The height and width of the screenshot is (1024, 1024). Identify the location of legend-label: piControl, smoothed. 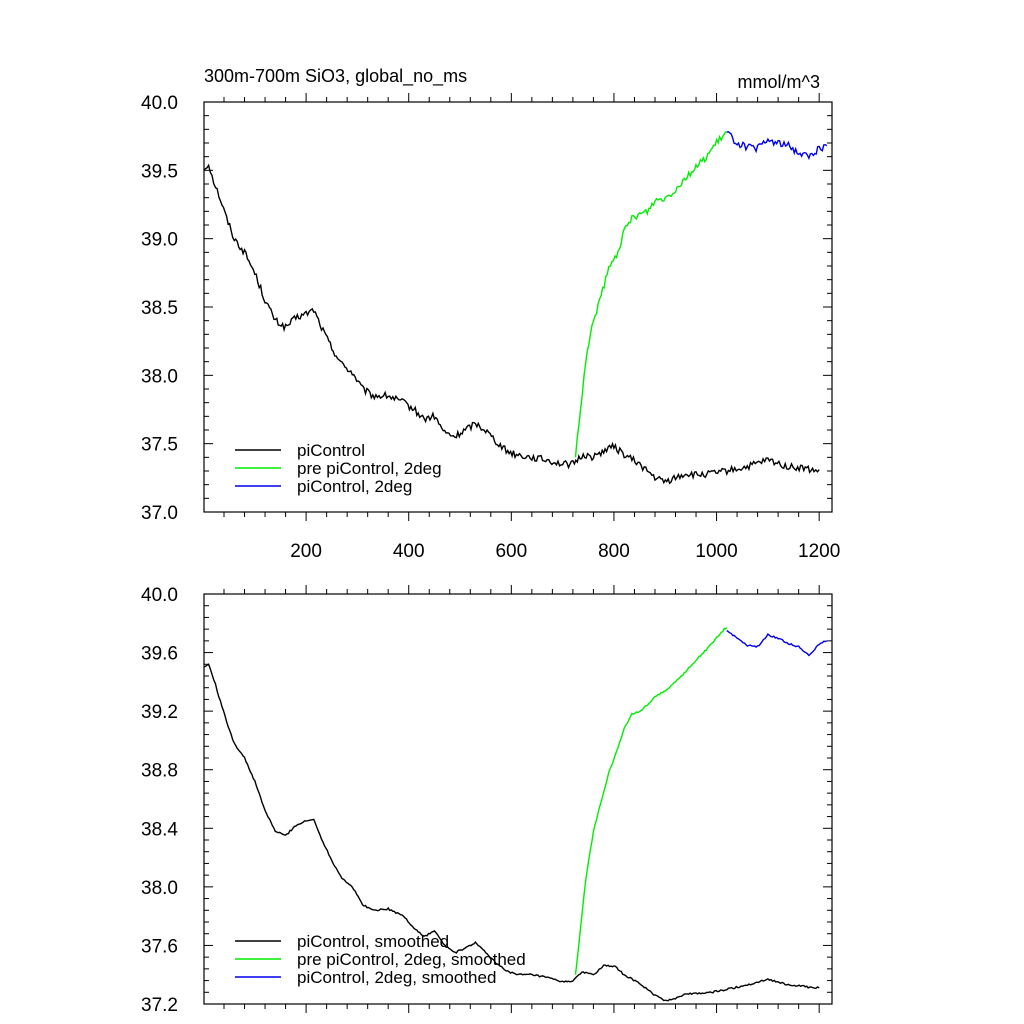
(373, 941).